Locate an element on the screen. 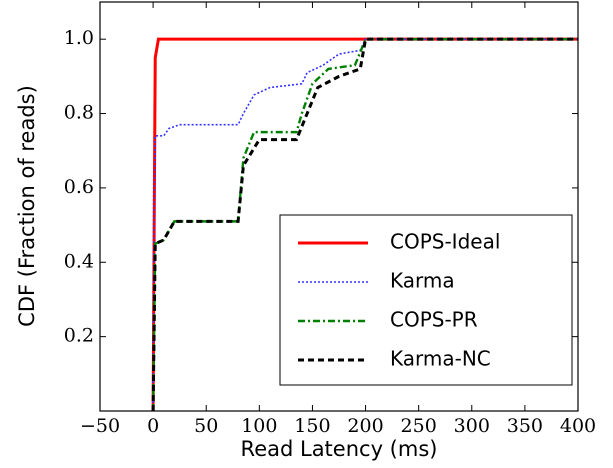 This screenshot has width=613, height=468. legend-label: Karma-NC is located at coordinates (440, 359).